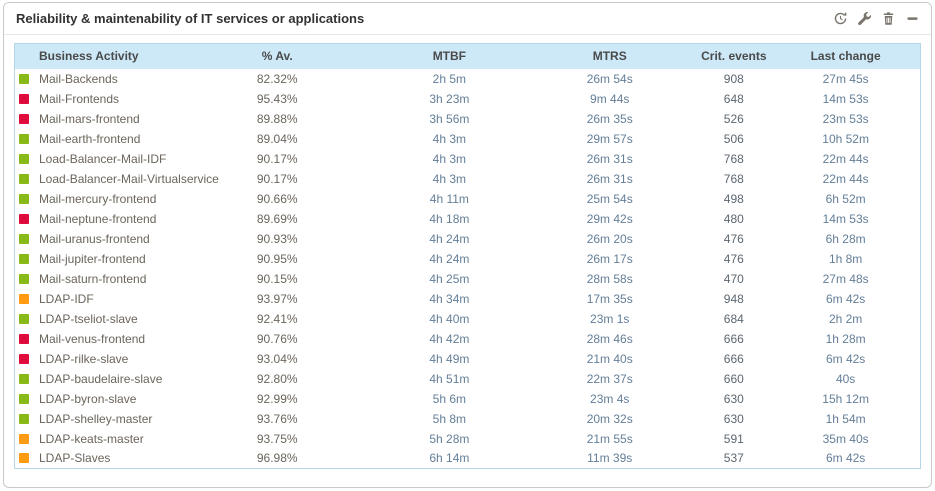 The width and height of the screenshot is (935, 491). I want to click on last-change-value: 6h 28m, so click(859, 238).